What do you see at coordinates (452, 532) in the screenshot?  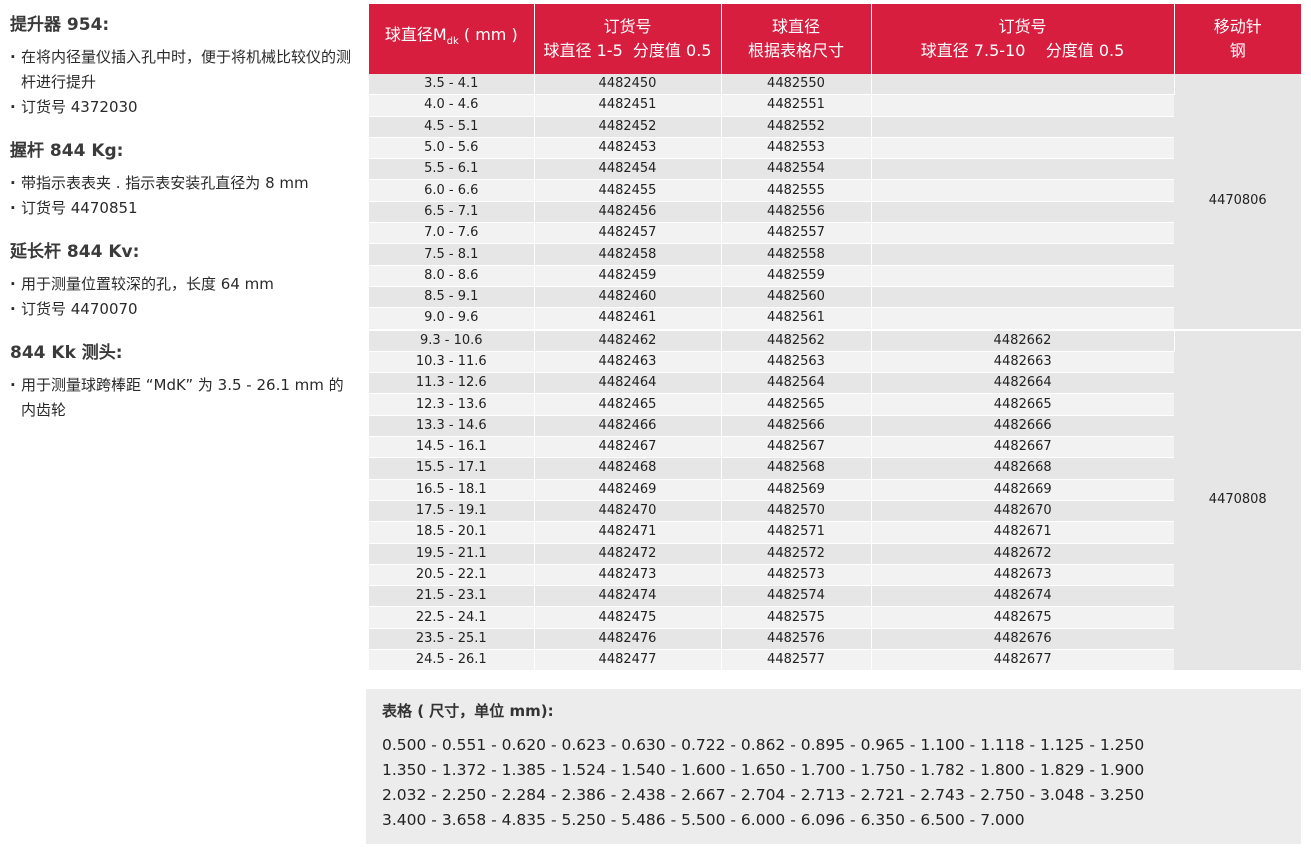 I see `ball-diameter-cell: 18.5 - 20.1` at bounding box center [452, 532].